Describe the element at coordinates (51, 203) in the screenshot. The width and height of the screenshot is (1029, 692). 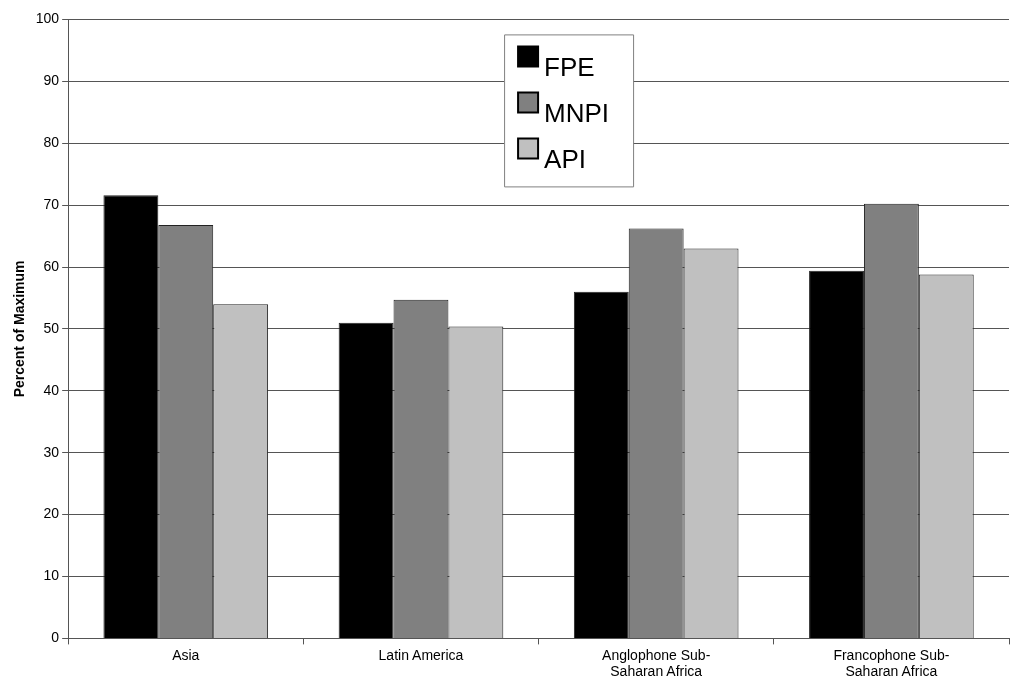
I see `y-tick-label: 70` at that location.